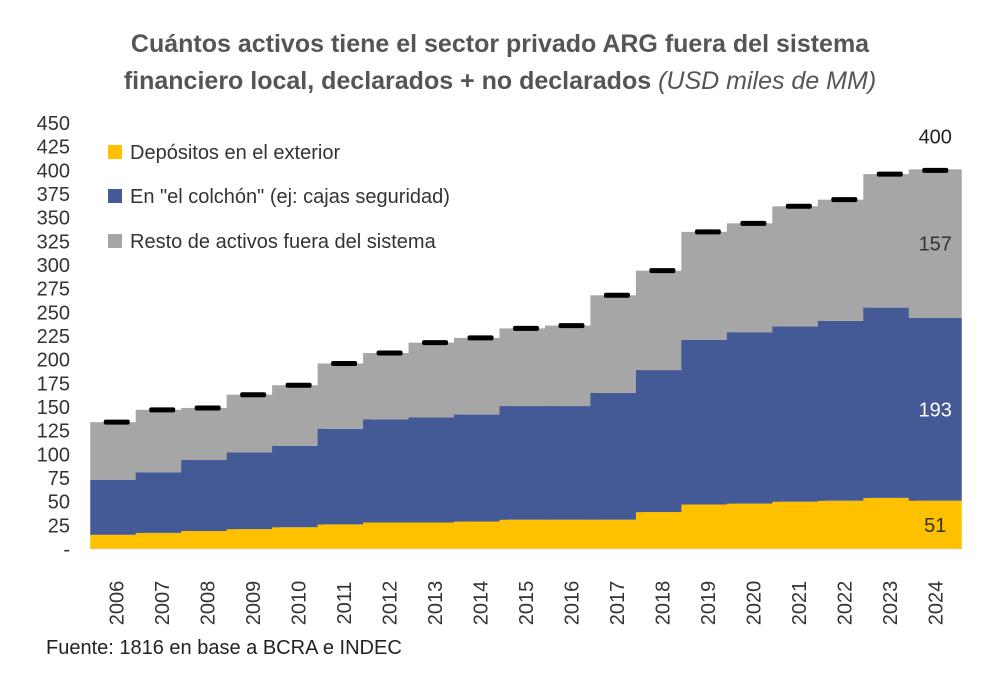 The width and height of the screenshot is (1000, 696). Describe the element at coordinates (53, 242) in the screenshot. I see `y-tick-label: 325` at that location.